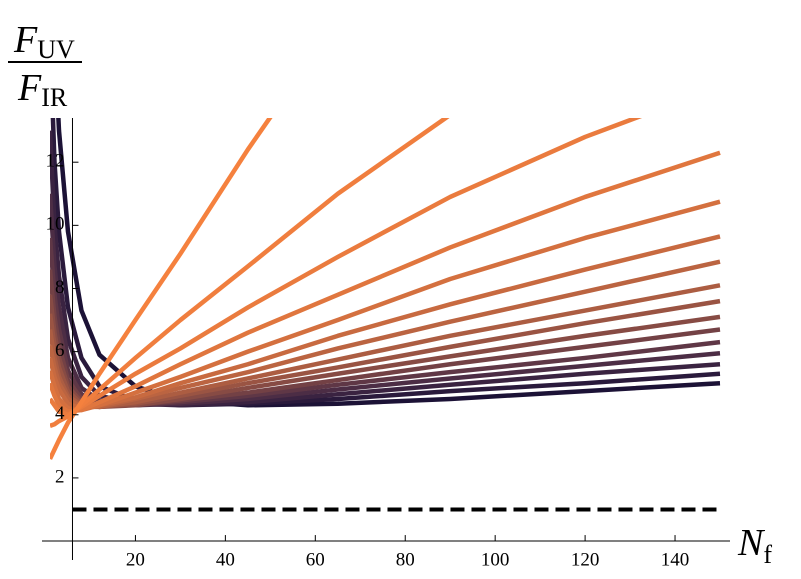  I want to click on x-tick-label: 100, so click(495, 559).